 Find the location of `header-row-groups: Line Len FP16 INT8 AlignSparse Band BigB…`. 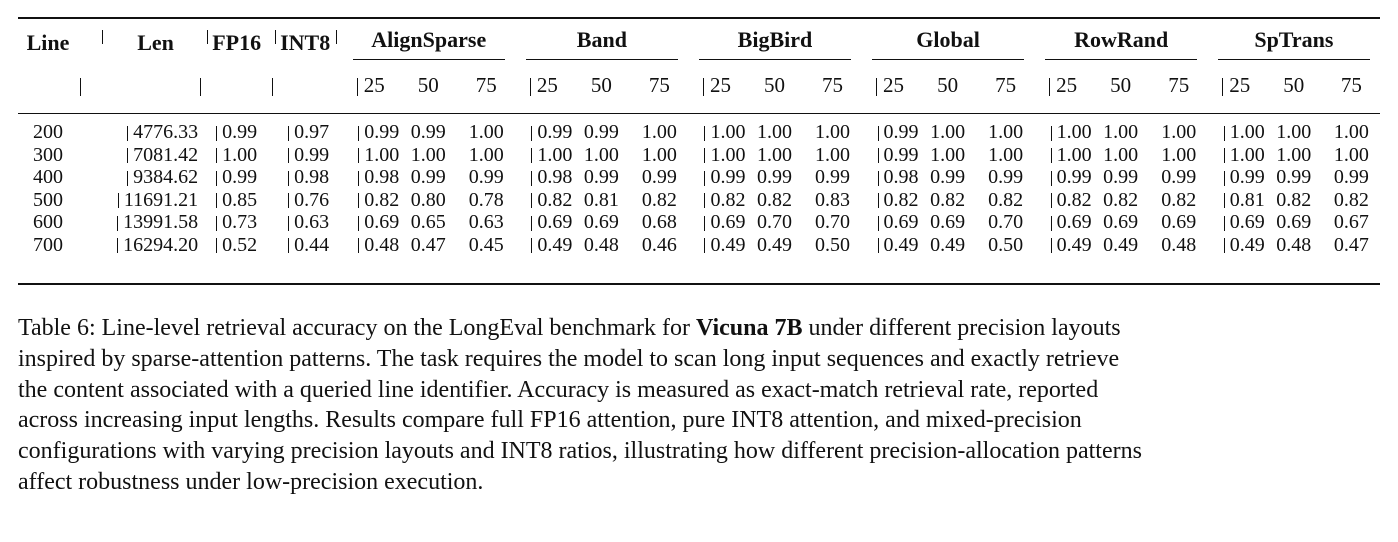

header-row-groups: Line Len FP16 INT8 AlignSparse Band BigB… is located at coordinates (699, 43).